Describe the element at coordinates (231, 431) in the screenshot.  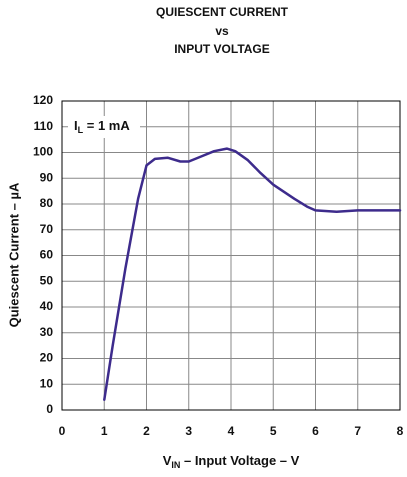
I see `x-tick-label: 4` at that location.